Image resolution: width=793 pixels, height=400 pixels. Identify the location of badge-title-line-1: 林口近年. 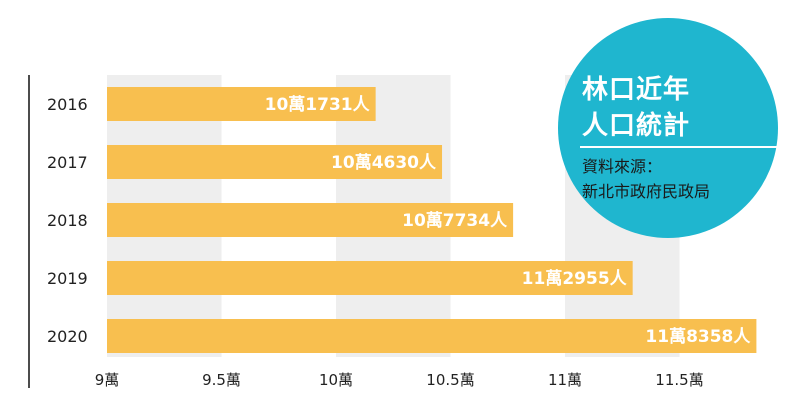
(636, 89).